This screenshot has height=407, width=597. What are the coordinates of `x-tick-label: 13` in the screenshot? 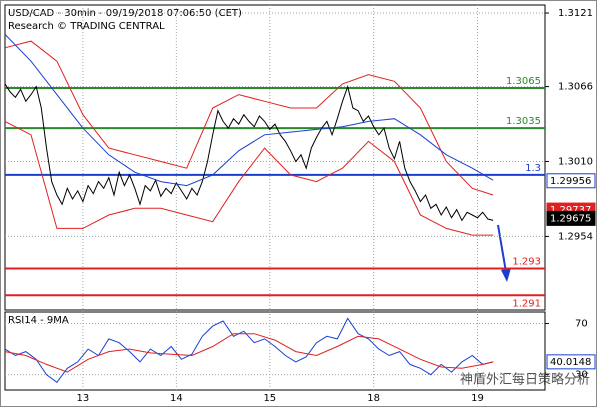 It's located at (83, 398).